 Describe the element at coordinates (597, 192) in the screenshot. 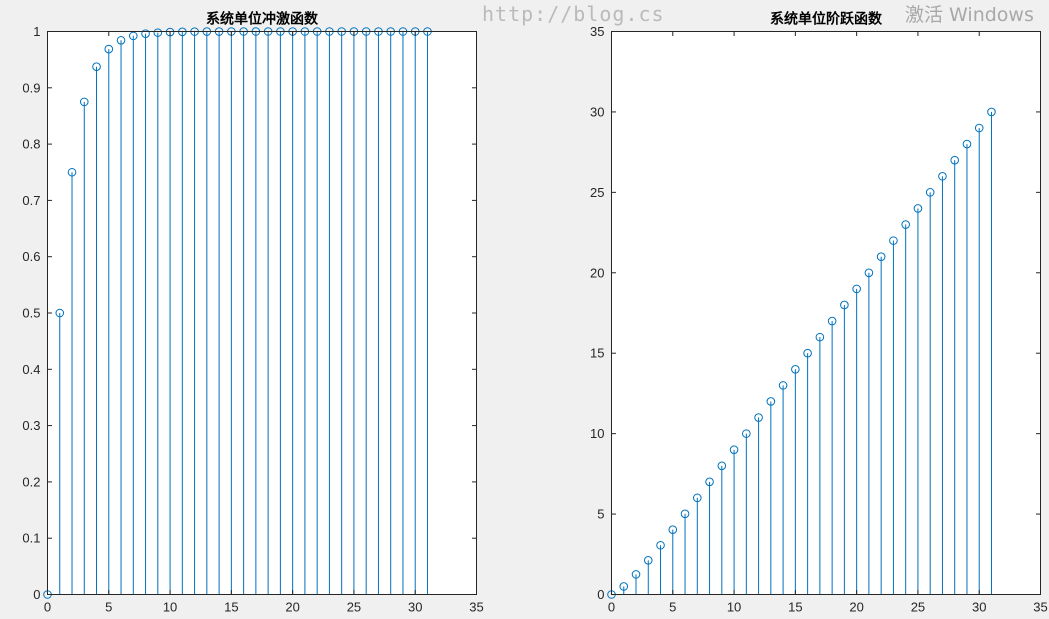

I see `y-tick-label: 25` at that location.